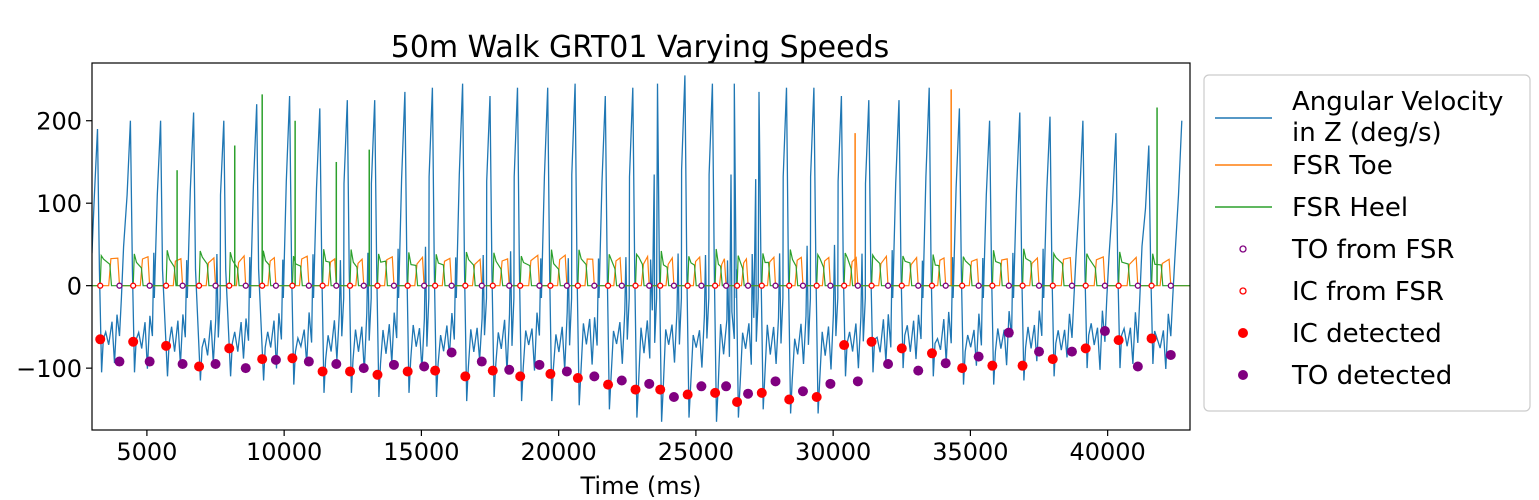 This screenshot has height=500, width=1539. What do you see at coordinates (631, 448) in the screenshot?
I see `x-axis: 5000 10000 15000 20000 25000 30000 35000 40000` at bounding box center [631, 448].